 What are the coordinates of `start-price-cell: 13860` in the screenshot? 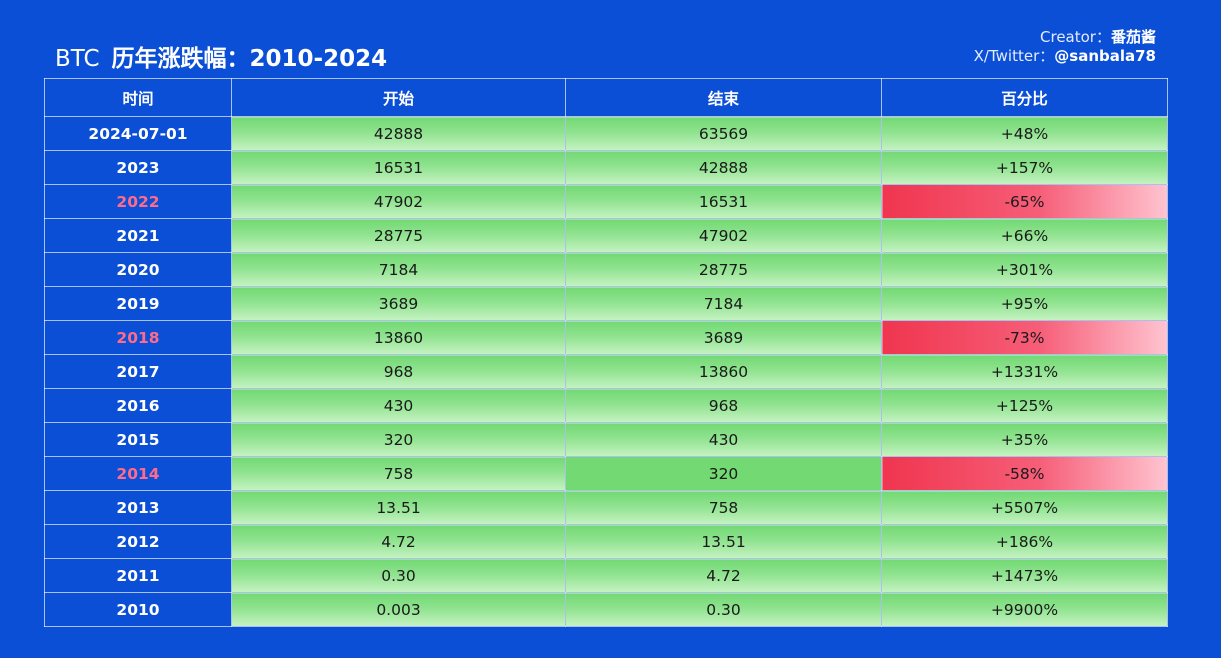 It's located at (398, 337).